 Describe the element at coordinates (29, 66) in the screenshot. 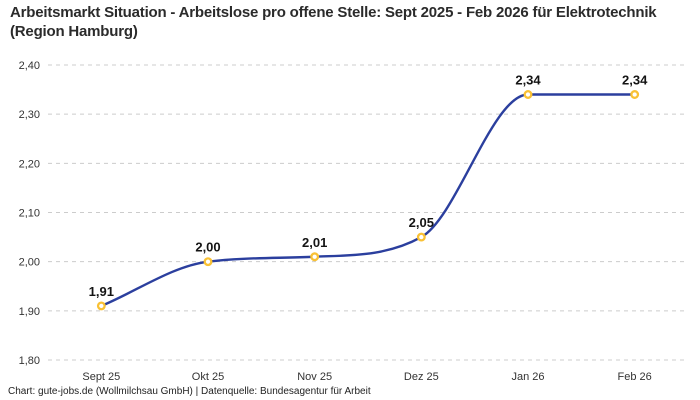

I see `y-tick-label: 2,40` at that location.